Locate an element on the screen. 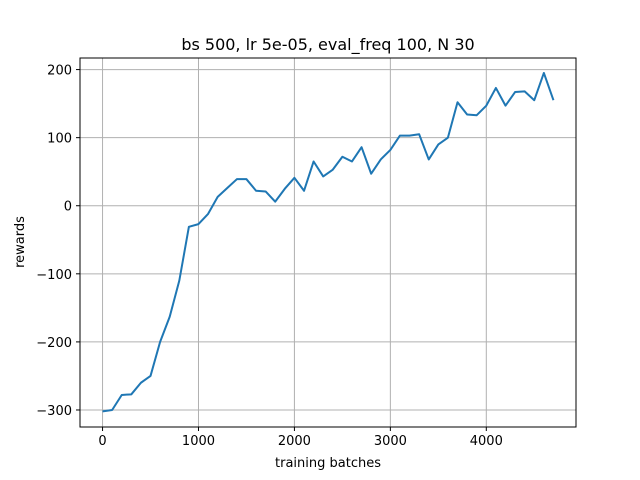  x-tick-label: 4000 is located at coordinates (486, 441).